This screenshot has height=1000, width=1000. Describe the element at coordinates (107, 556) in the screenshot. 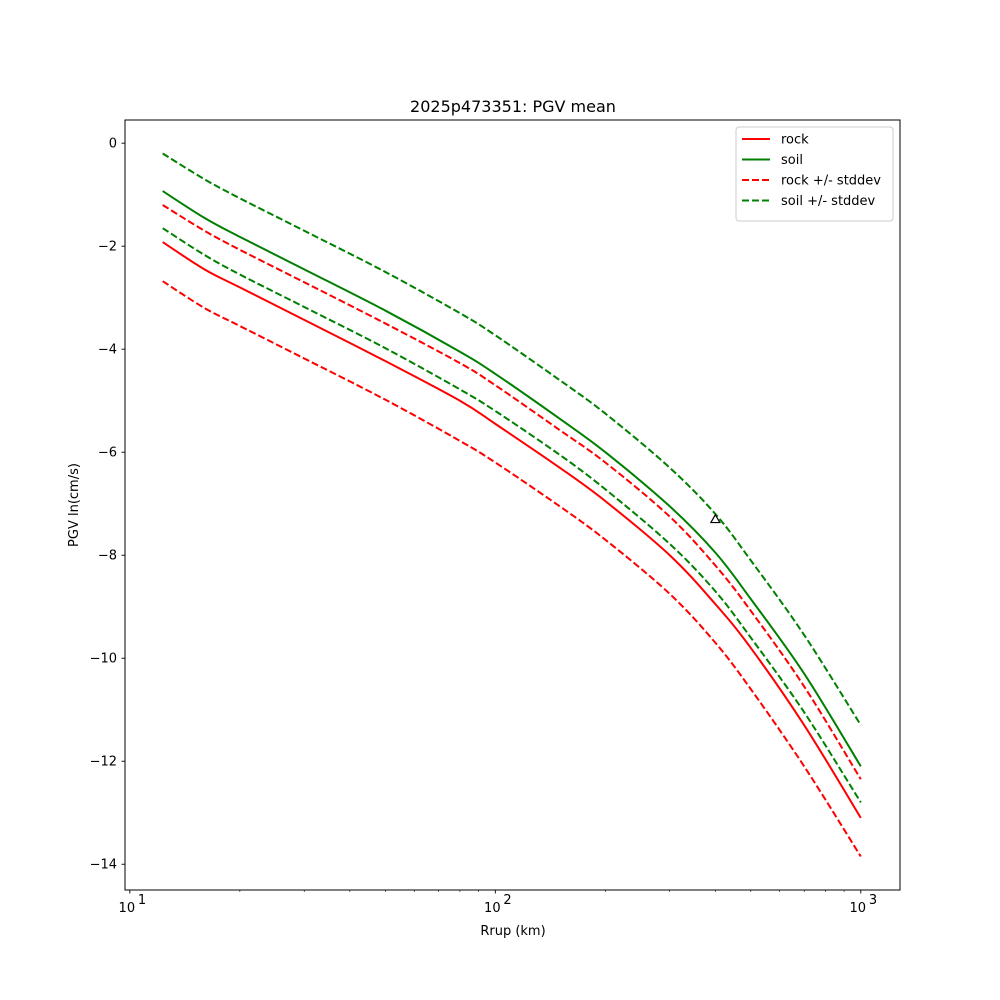

I see `y-tick-label-4: −8` at that location.